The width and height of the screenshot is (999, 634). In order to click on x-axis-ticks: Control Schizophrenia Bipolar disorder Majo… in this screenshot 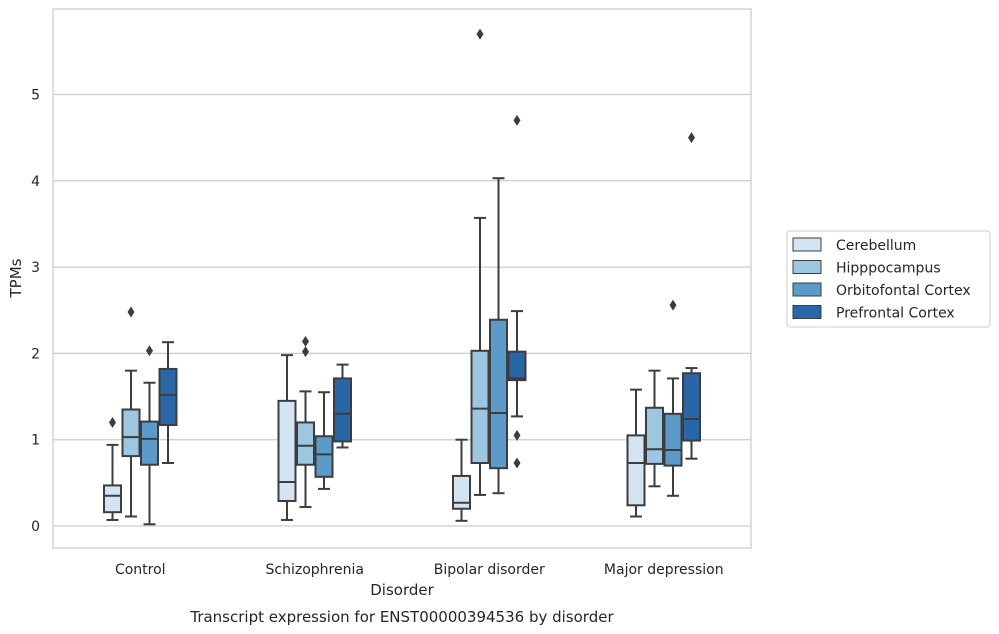, I will do `click(419, 570)`.